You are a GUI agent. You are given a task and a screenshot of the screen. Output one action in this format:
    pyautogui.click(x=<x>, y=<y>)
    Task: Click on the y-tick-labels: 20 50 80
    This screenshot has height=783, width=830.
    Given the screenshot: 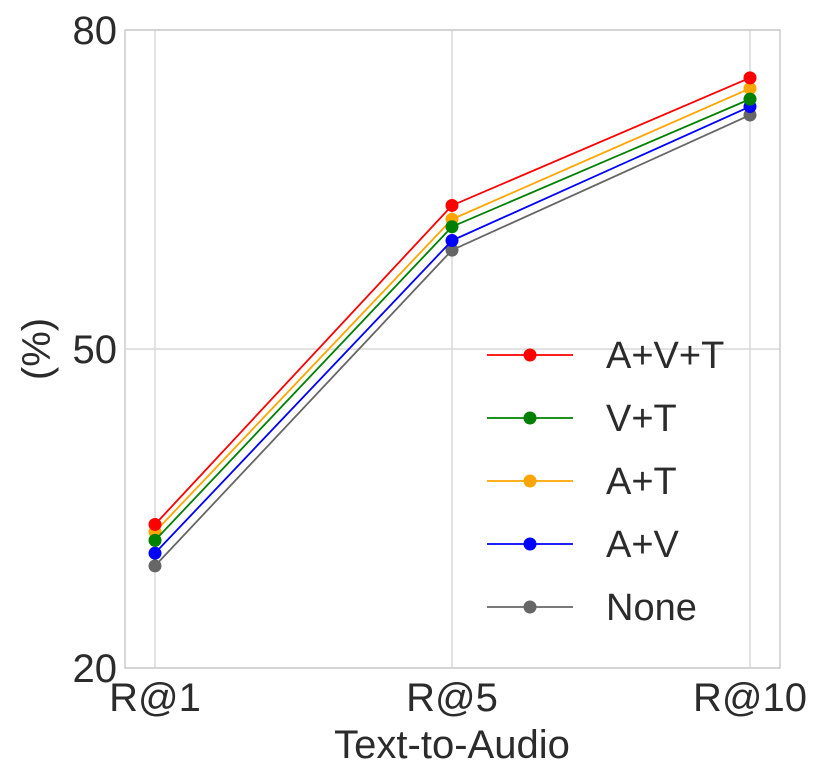 What is the action you would take?
    pyautogui.click(x=95, y=350)
    